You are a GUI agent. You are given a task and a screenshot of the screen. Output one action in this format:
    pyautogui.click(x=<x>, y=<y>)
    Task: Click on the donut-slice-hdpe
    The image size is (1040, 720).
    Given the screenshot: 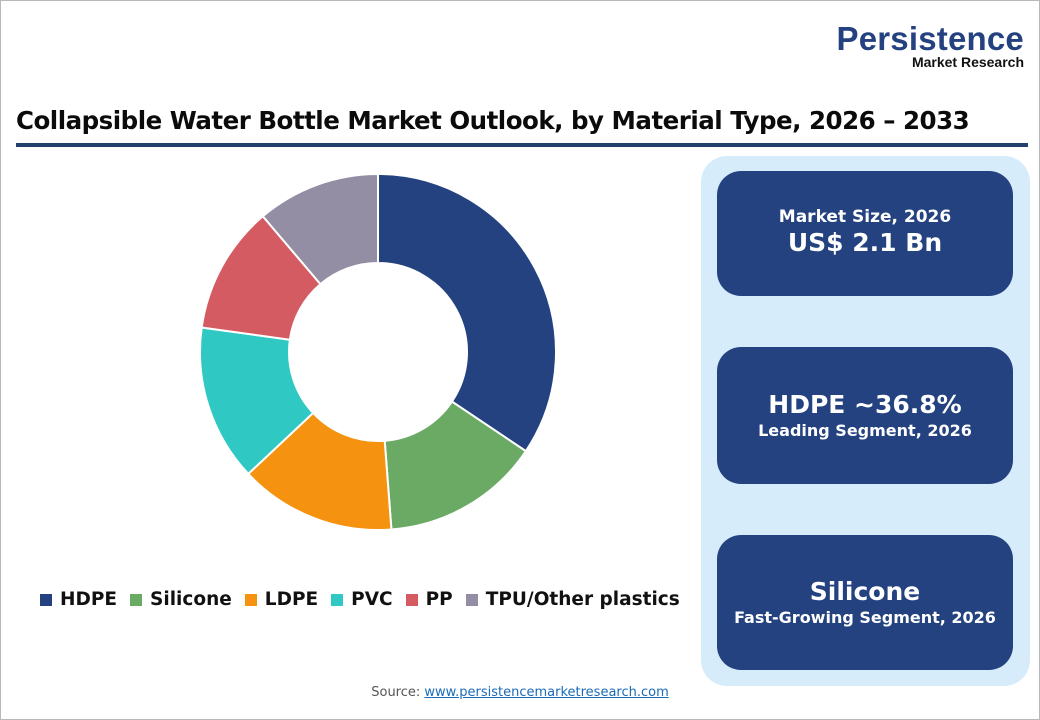 What is the action you would take?
    pyautogui.click(x=467, y=312)
    